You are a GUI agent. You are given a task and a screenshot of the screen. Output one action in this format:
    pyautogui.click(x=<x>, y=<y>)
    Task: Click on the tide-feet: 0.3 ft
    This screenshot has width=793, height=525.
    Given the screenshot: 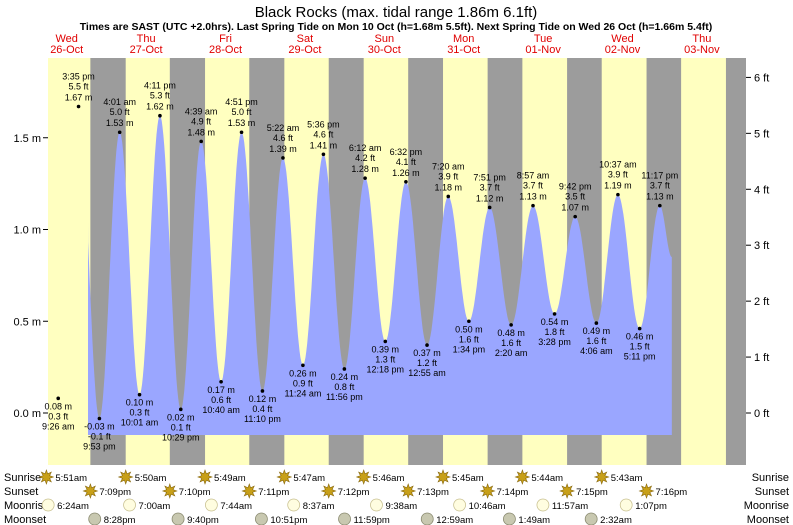 What is the action you would take?
    pyautogui.click(x=140, y=413)
    